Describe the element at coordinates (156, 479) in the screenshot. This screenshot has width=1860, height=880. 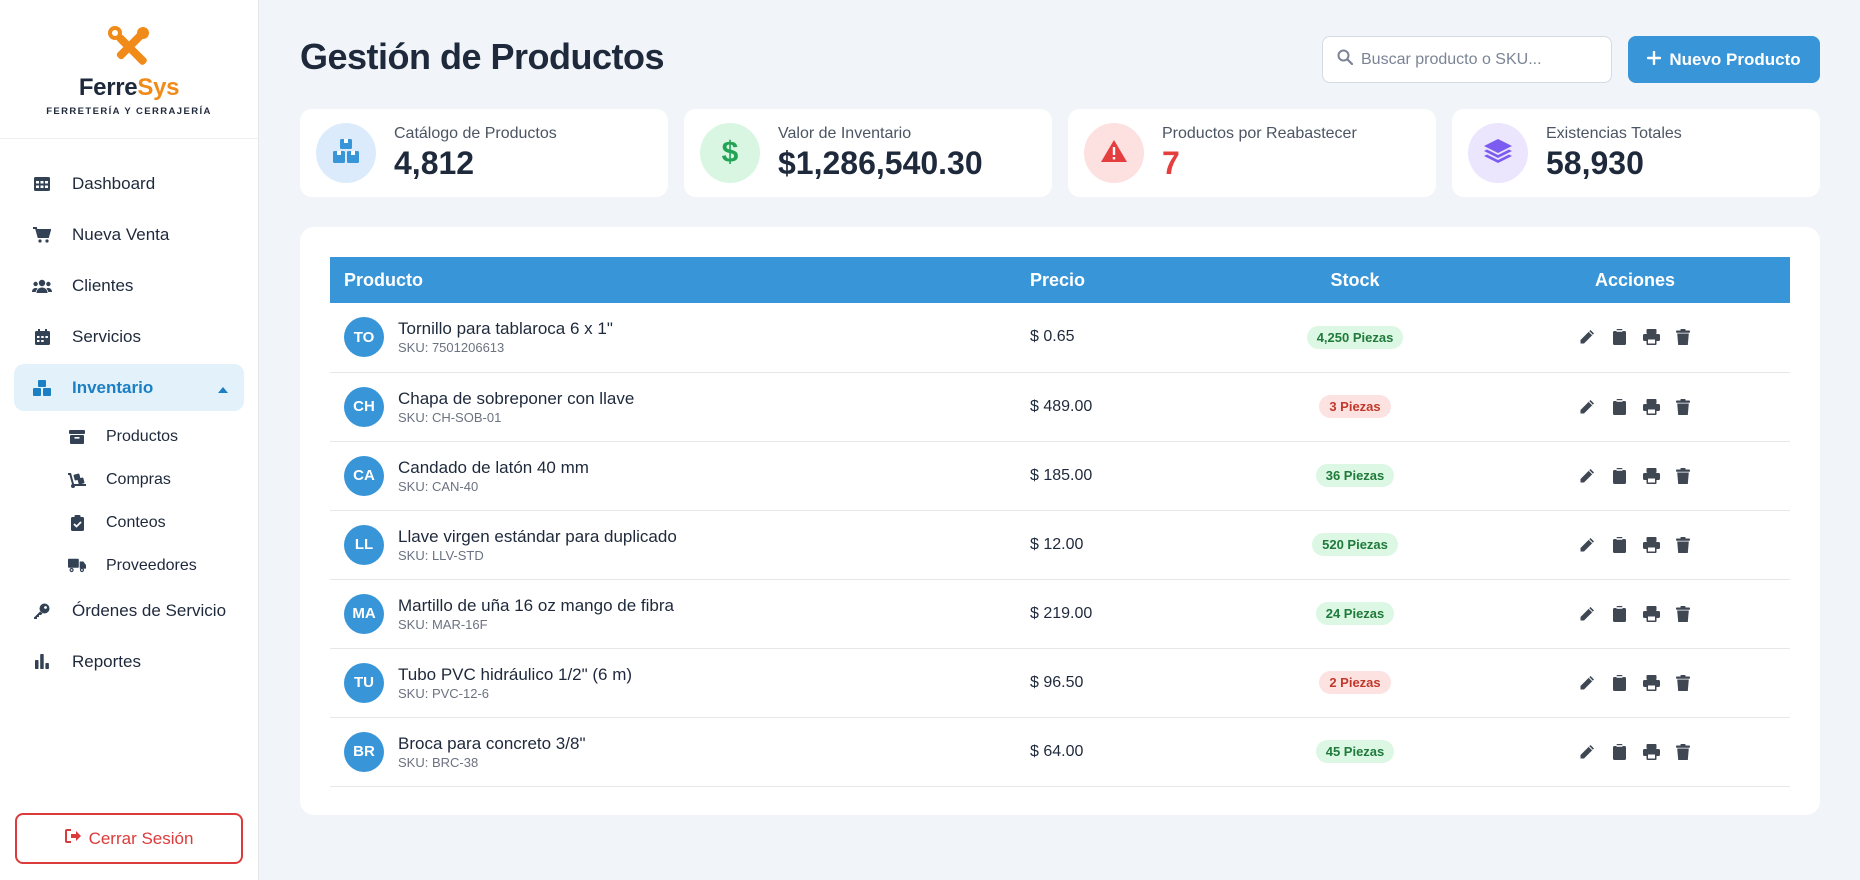
I see `sidebar-subitem-compras: Compras` at that location.